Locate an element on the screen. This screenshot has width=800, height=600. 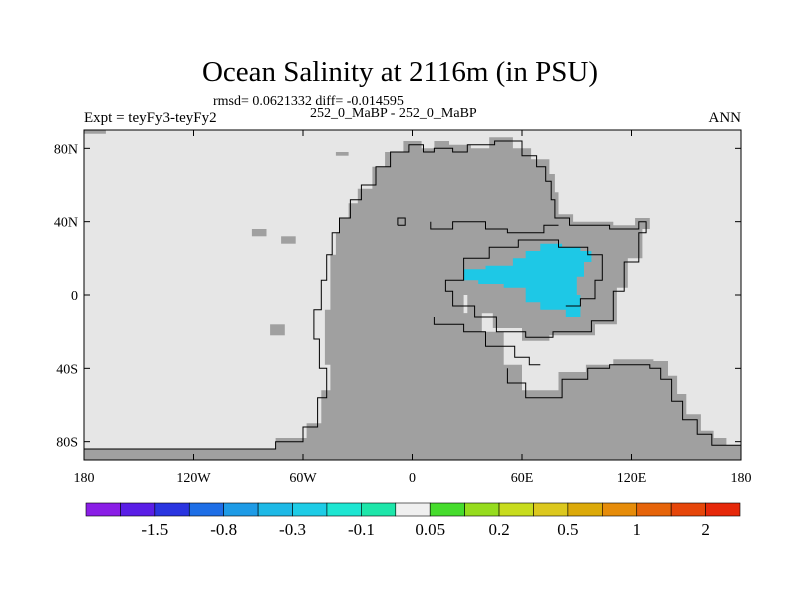
colorbar-label-6: 0.5 is located at coordinates (567, 529).